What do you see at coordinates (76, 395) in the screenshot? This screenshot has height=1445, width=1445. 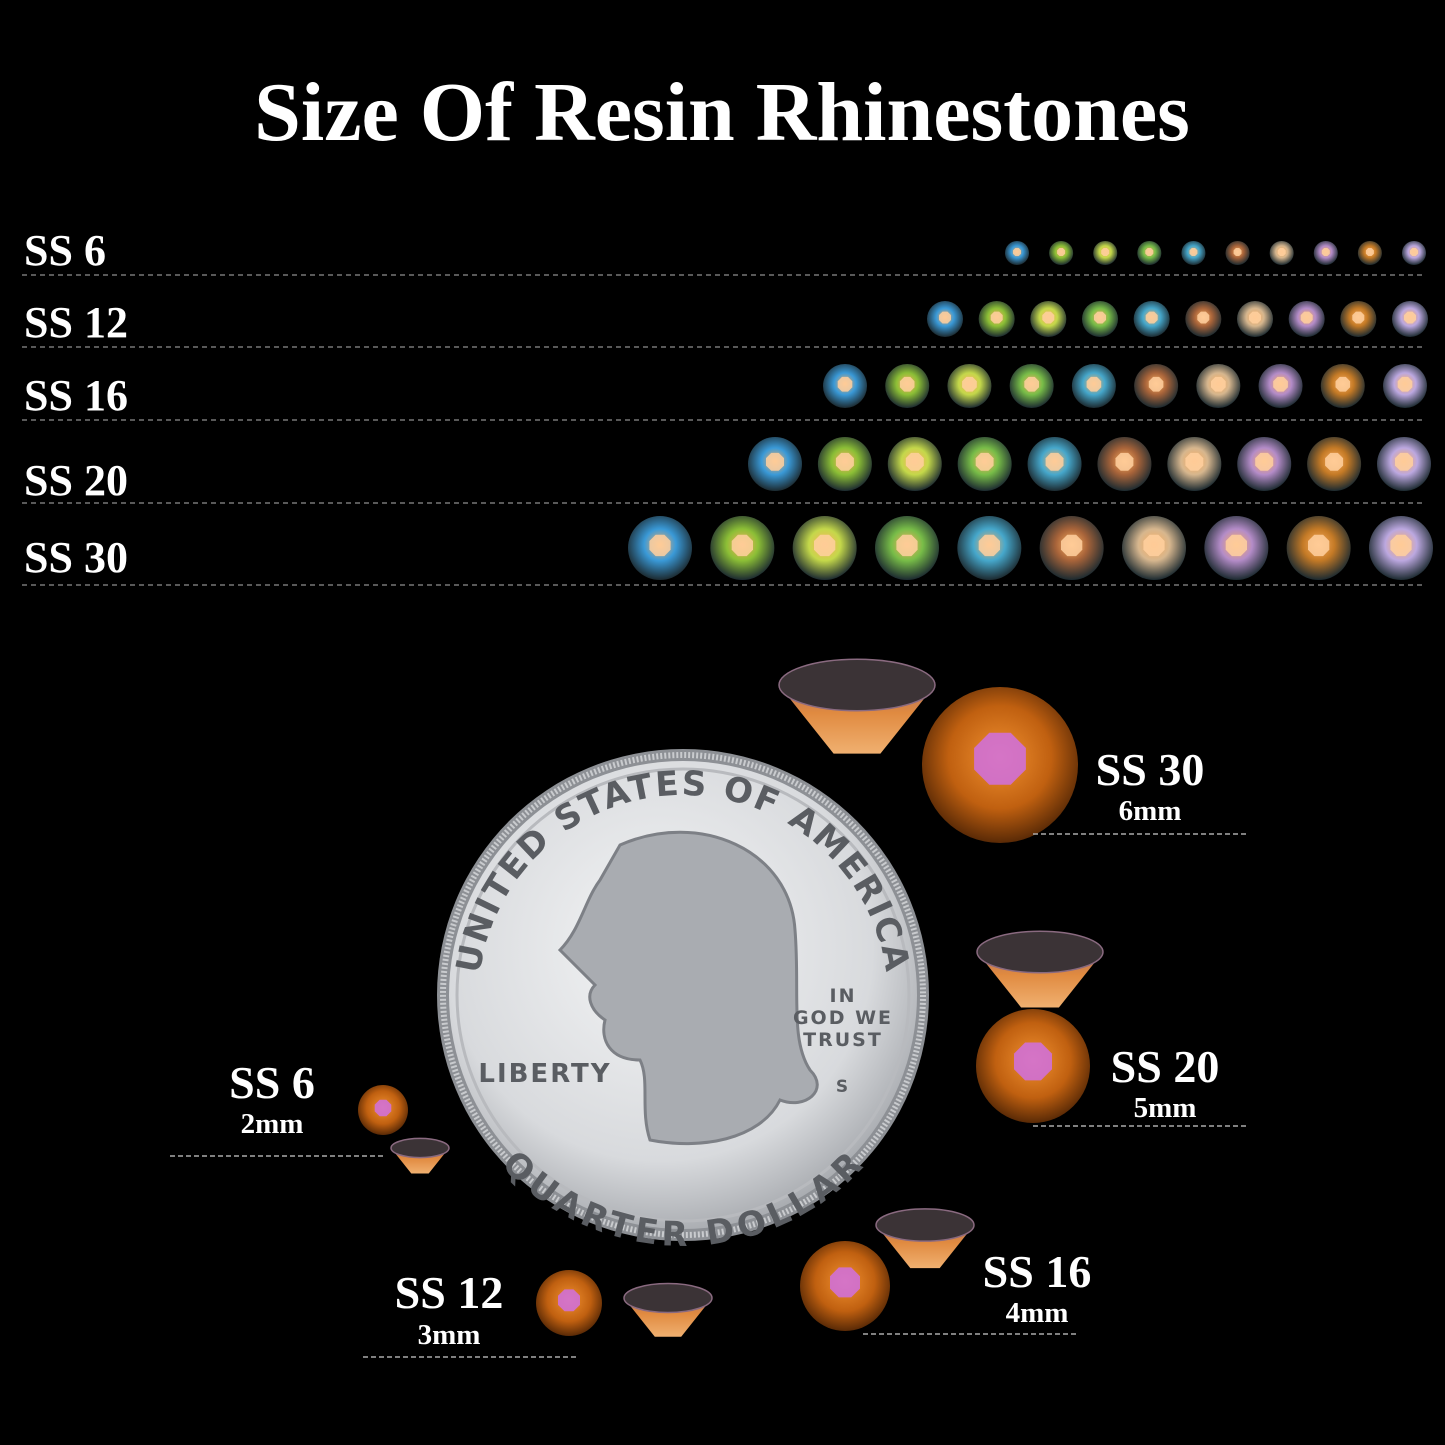 I see `row-label: SS 16` at bounding box center [76, 395].